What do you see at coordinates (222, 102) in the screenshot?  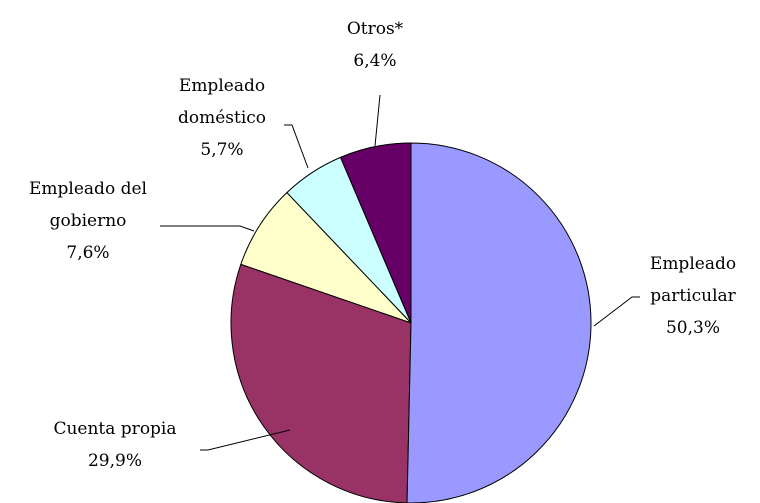 I see `category-label: Empleado doméstico` at bounding box center [222, 102].